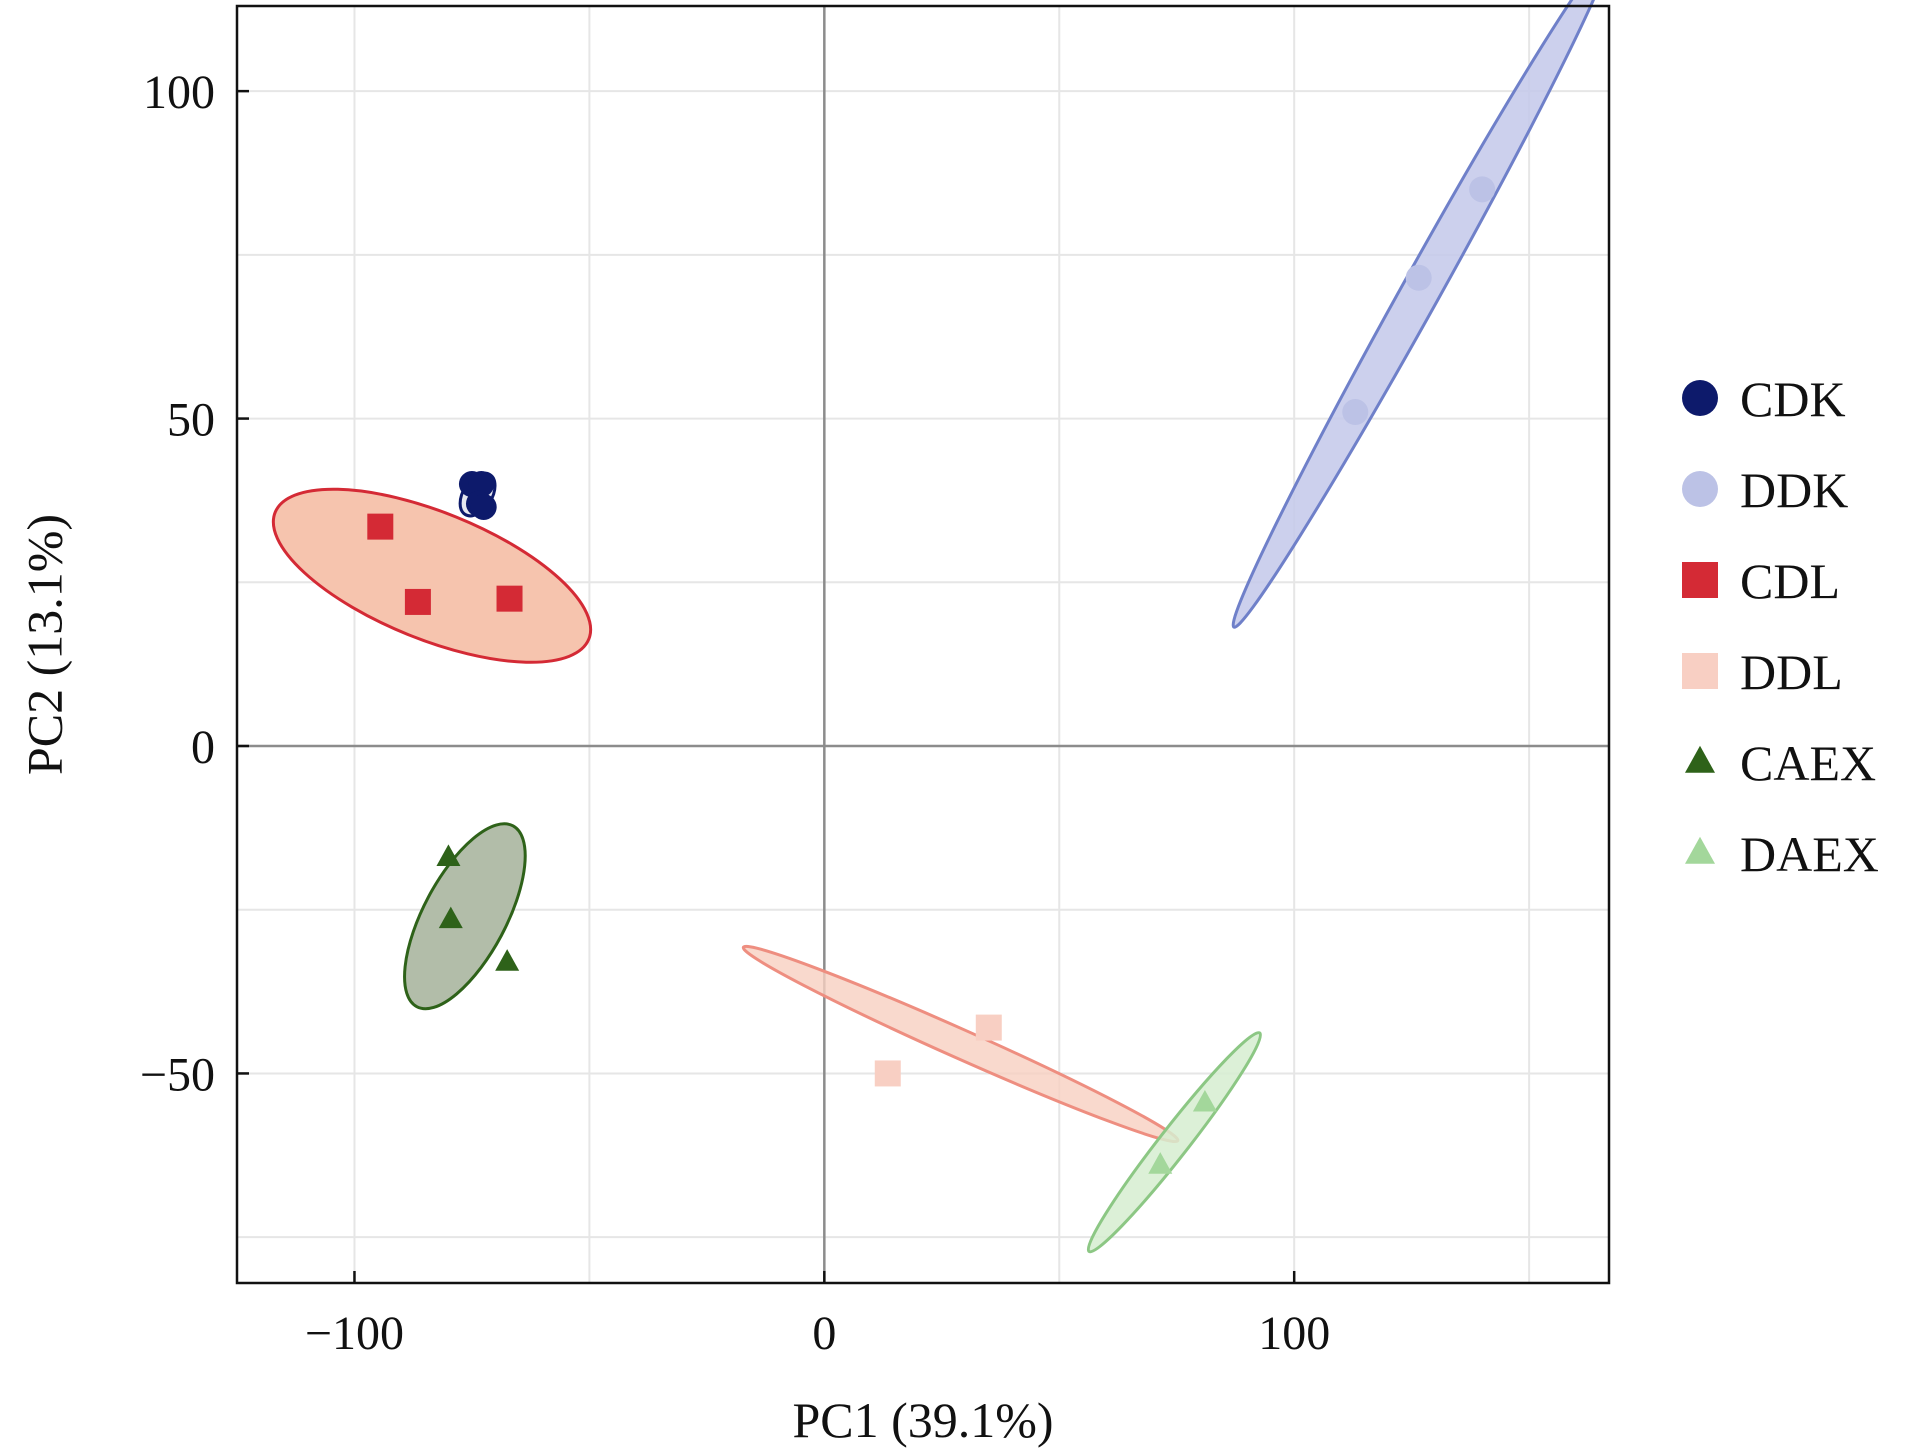 The image size is (1923, 1453). Describe the element at coordinates (465, 916) in the screenshot. I see `ellipse-caex` at that location.